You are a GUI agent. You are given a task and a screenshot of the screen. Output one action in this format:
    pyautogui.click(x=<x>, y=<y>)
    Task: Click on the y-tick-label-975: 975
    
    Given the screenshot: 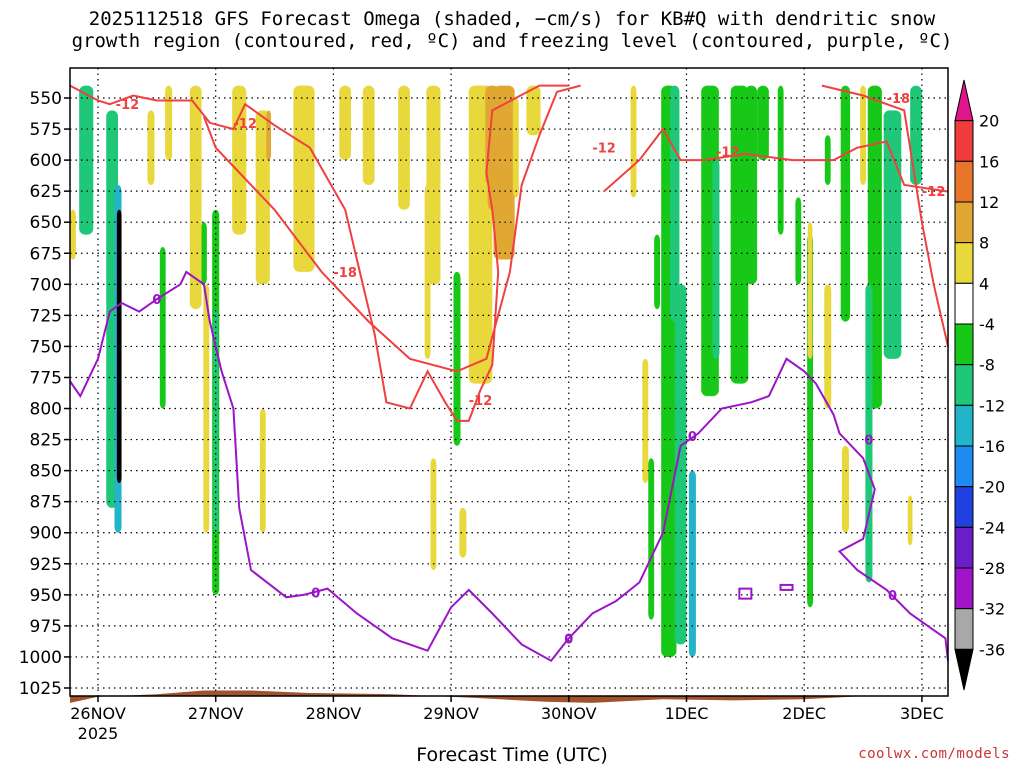 What is the action you would take?
    pyautogui.click(x=46, y=627)
    